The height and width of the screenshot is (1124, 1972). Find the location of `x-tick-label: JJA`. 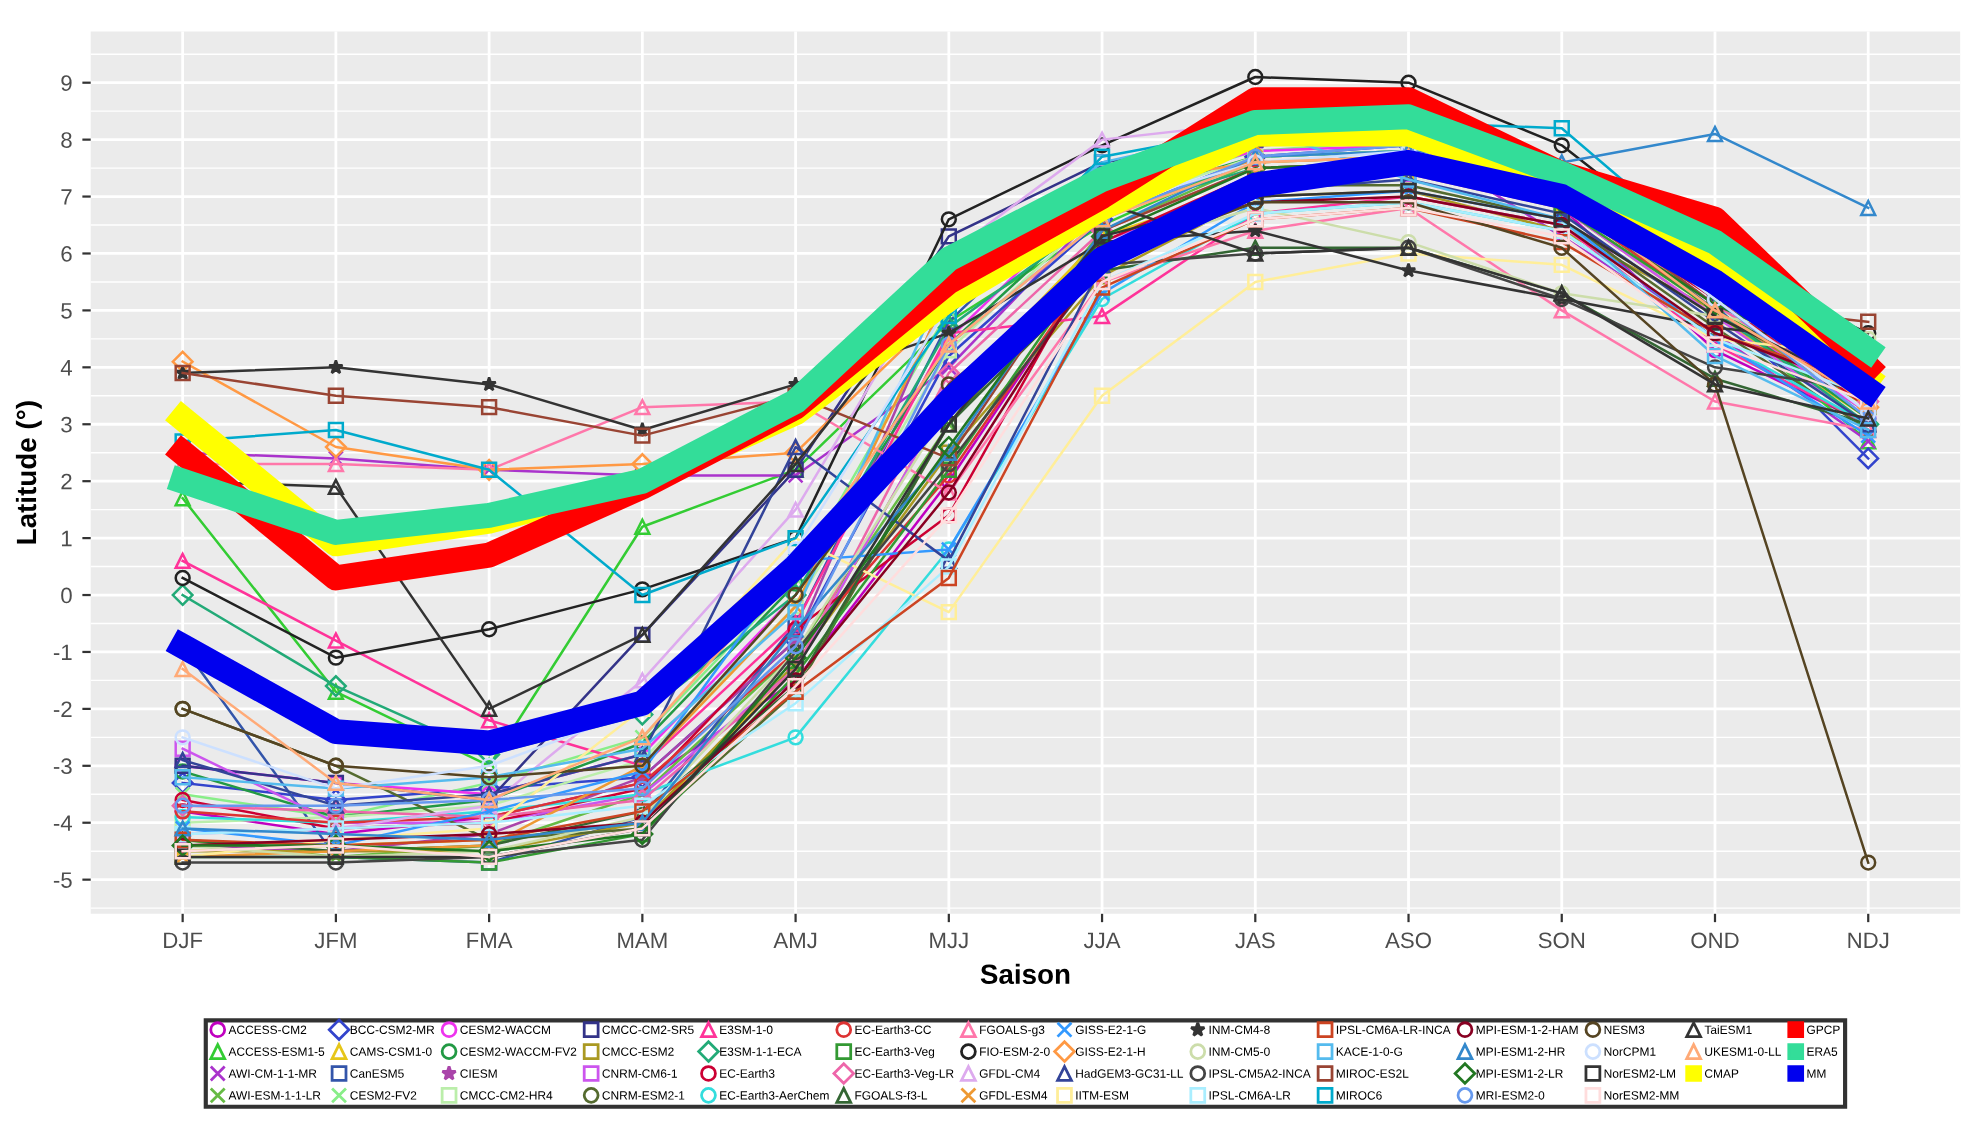

x-tick-label: JJA is located at coordinates (1102, 940).